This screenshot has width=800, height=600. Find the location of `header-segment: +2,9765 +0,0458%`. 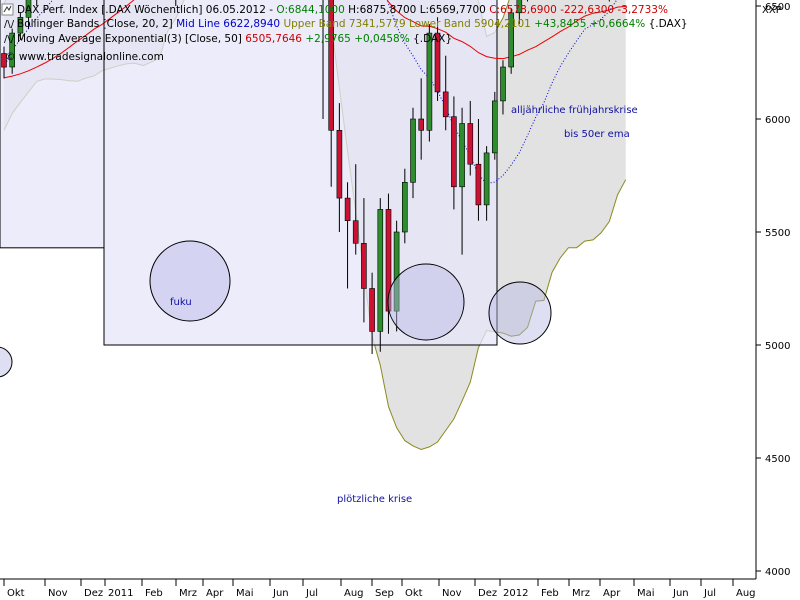

header-segment: +2,9765 +0,0458% is located at coordinates (359, 39).